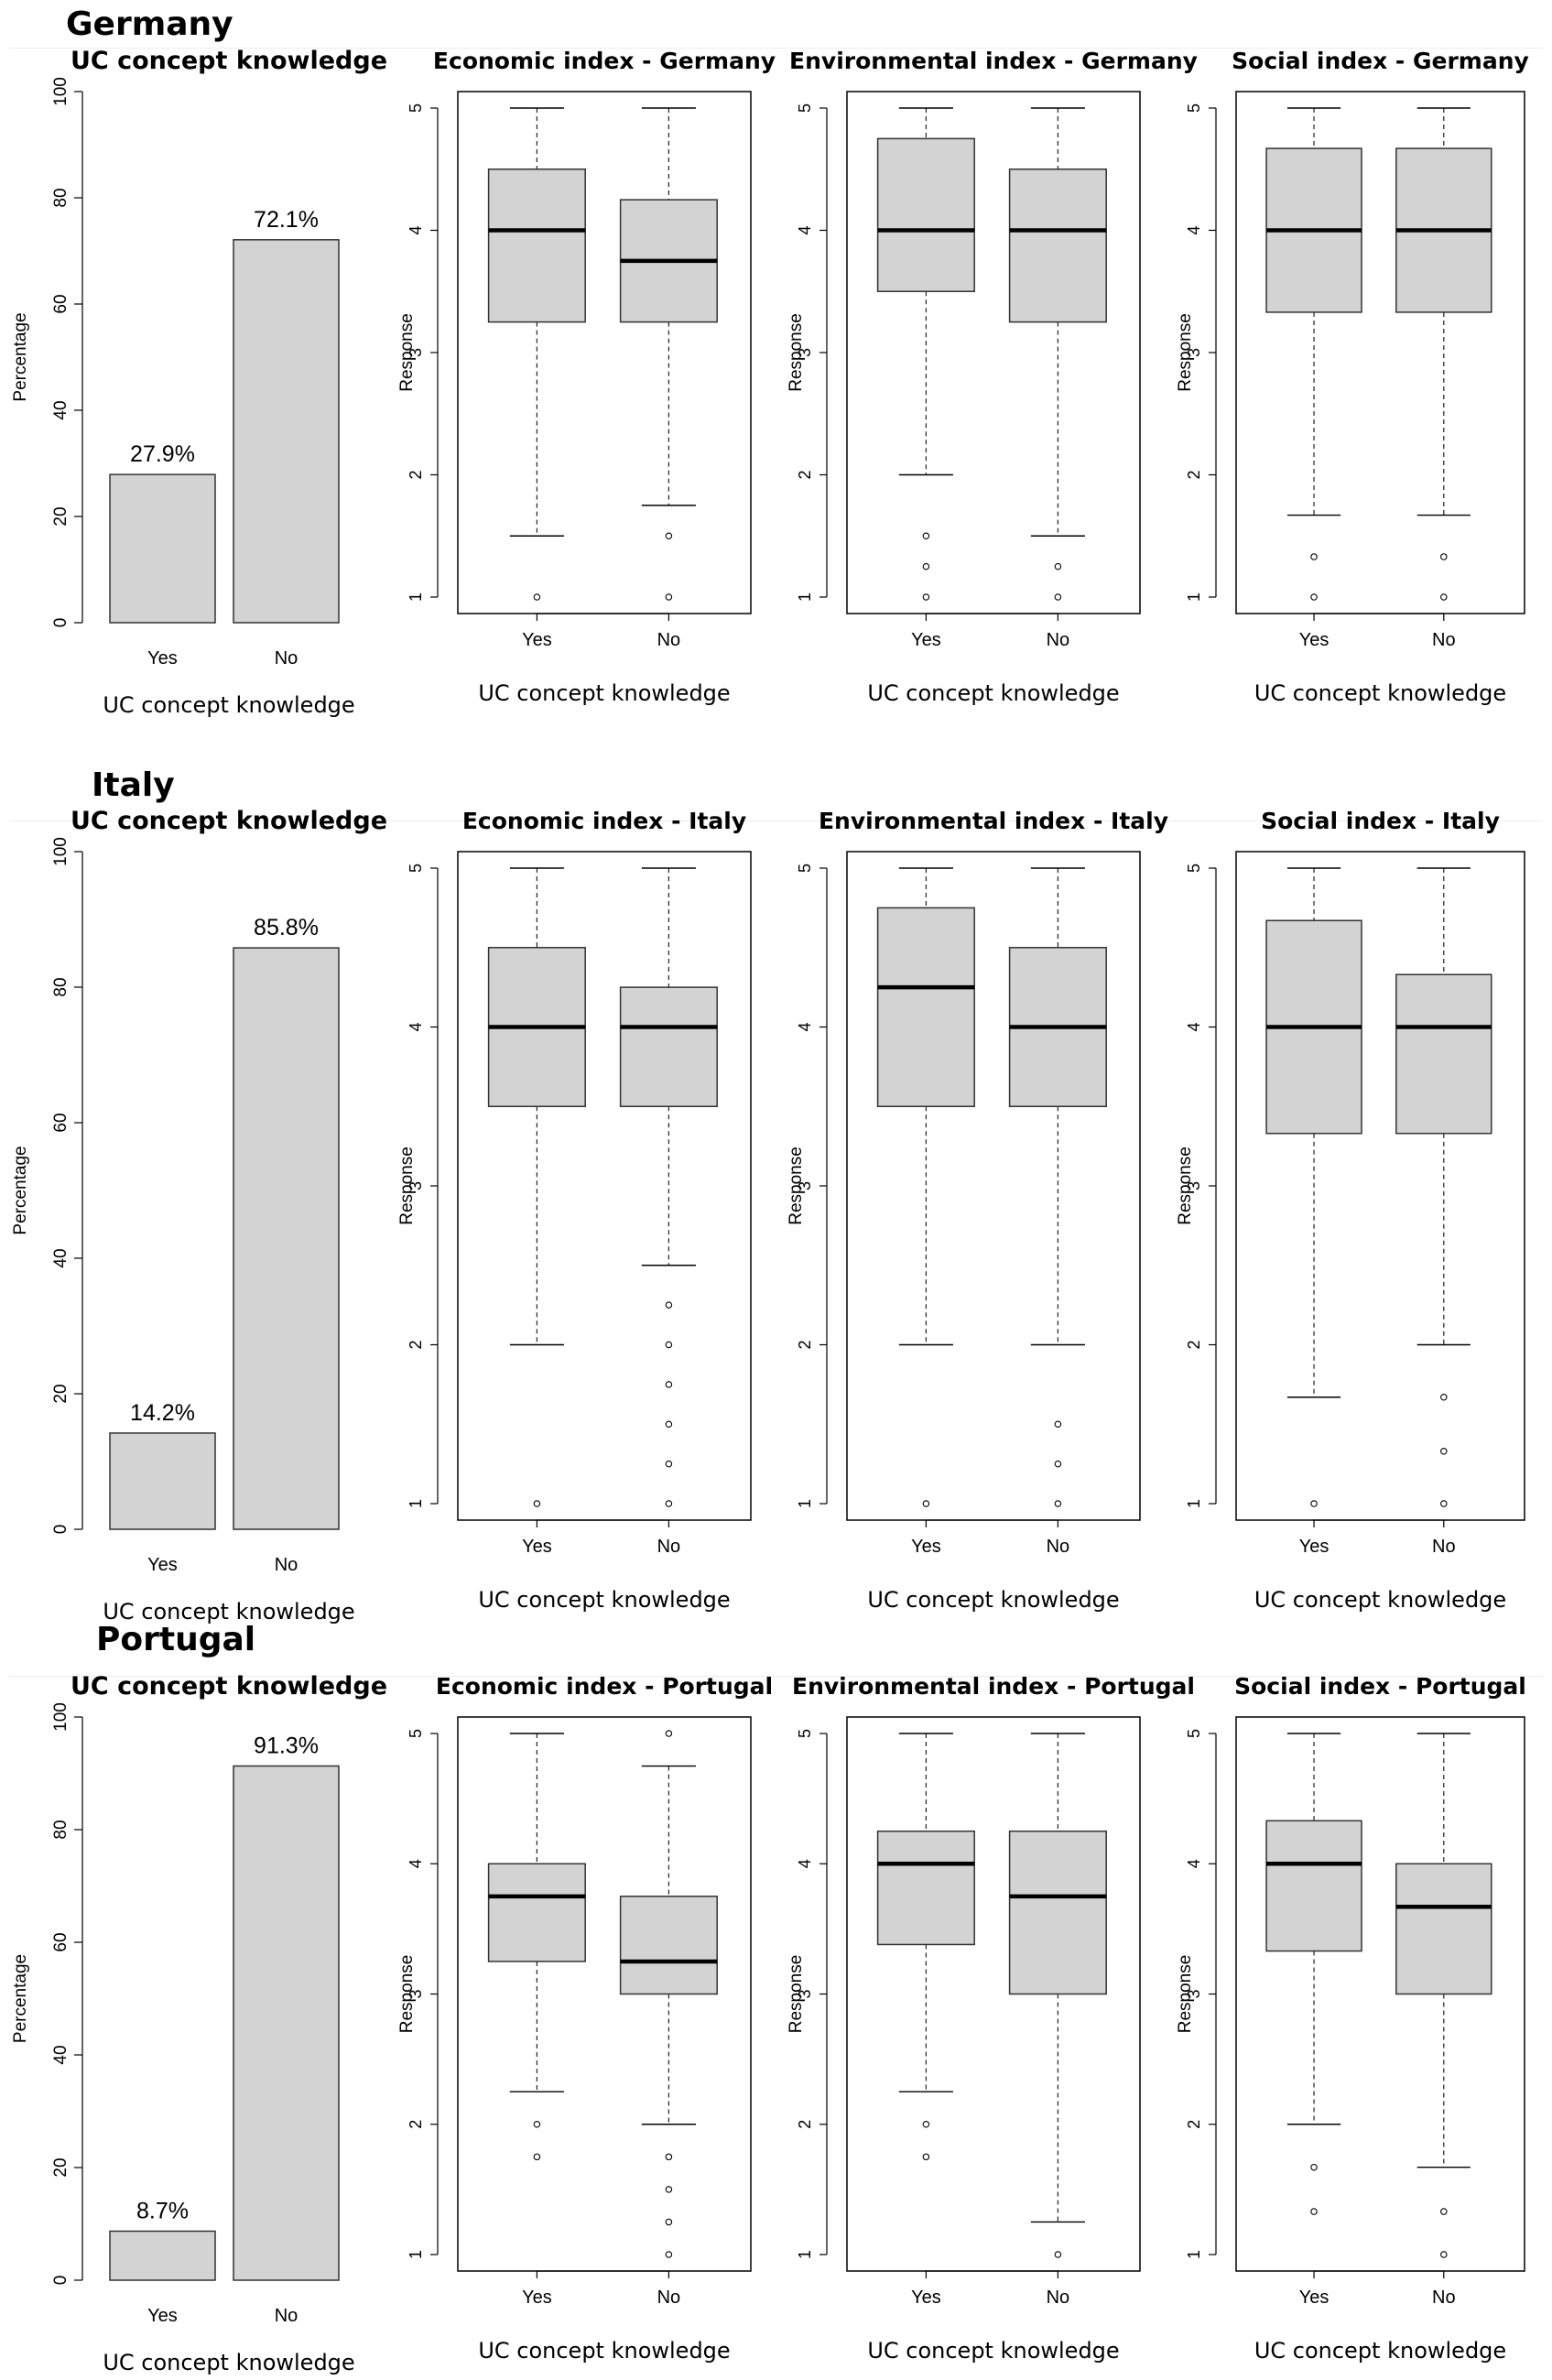 This screenshot has height=2380, width=1552. What do you see at coordinates (286, 1746) in the screenshot?
I see `data-label: 91.3%` at bounding box center [286, 1746].